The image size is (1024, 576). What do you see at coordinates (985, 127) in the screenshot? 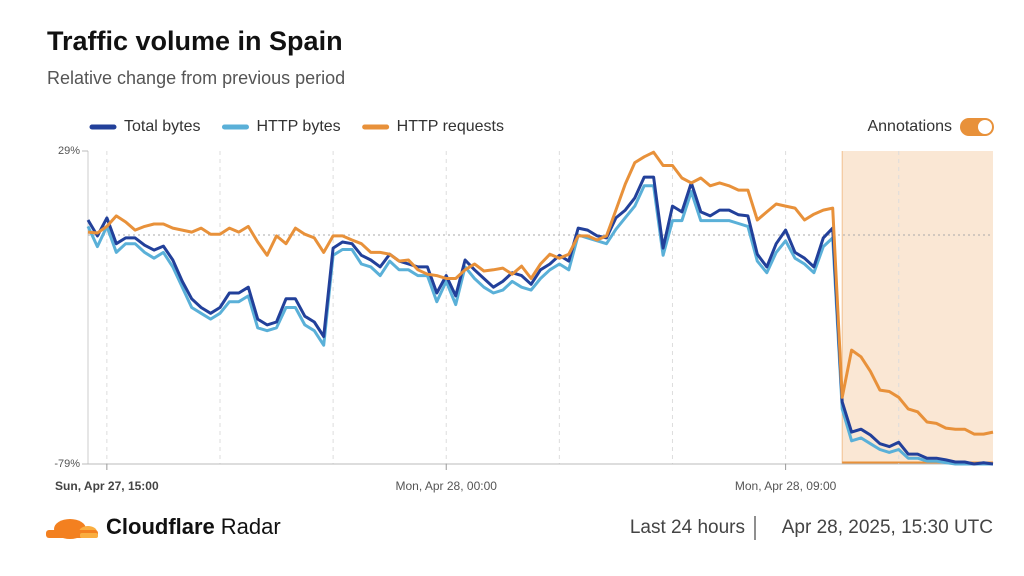
I see `toggle-knob` at bounding box center [985, 127].